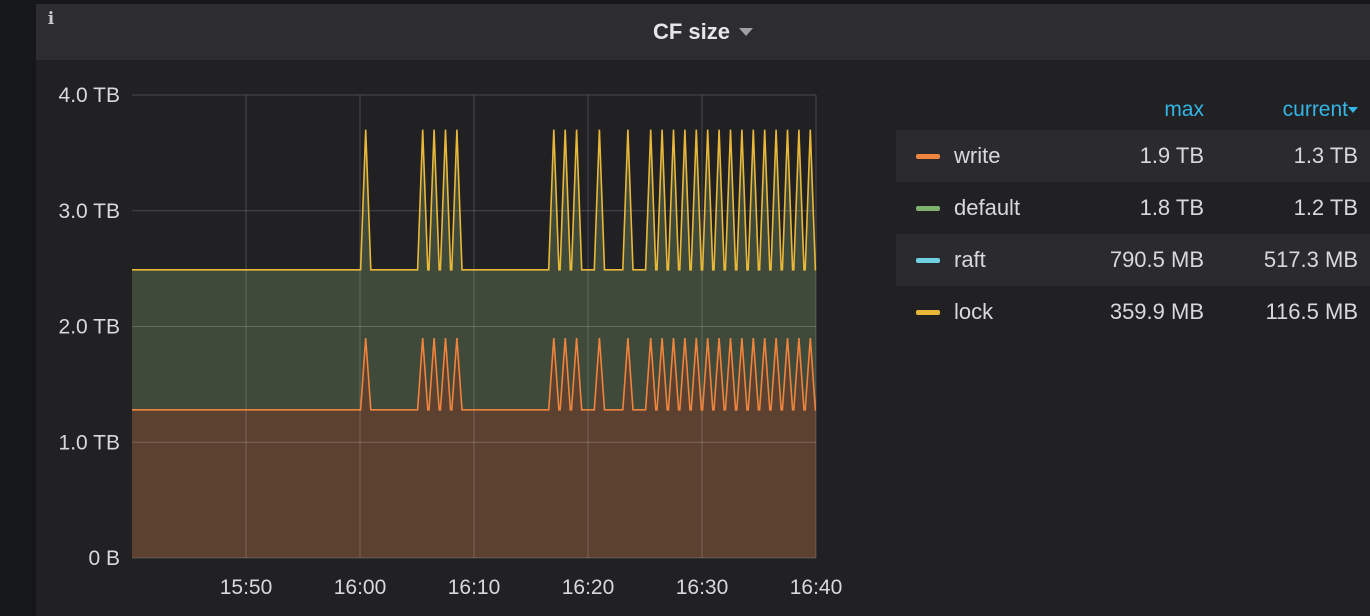 The height and width of the screenshot is (616, 1370). I want to click on legend-col-current: current, so click(1315, 109).